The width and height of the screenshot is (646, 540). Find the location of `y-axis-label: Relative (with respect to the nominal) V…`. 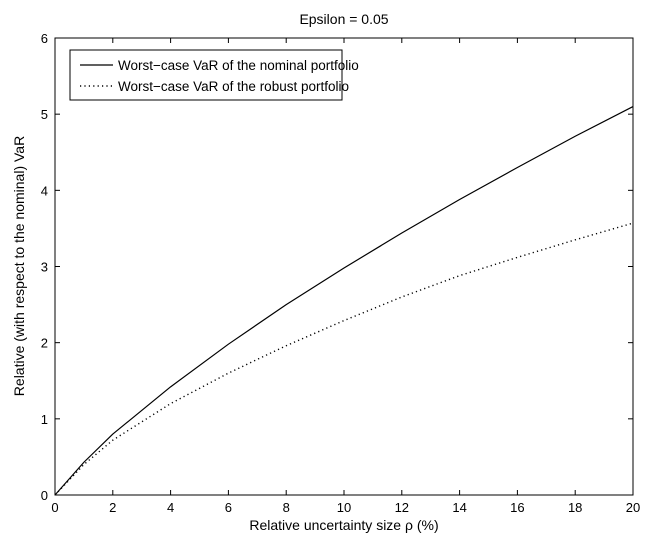

y-axis-label: Relative (with respect to the nominal) V… is located at coordinates (19, 266).